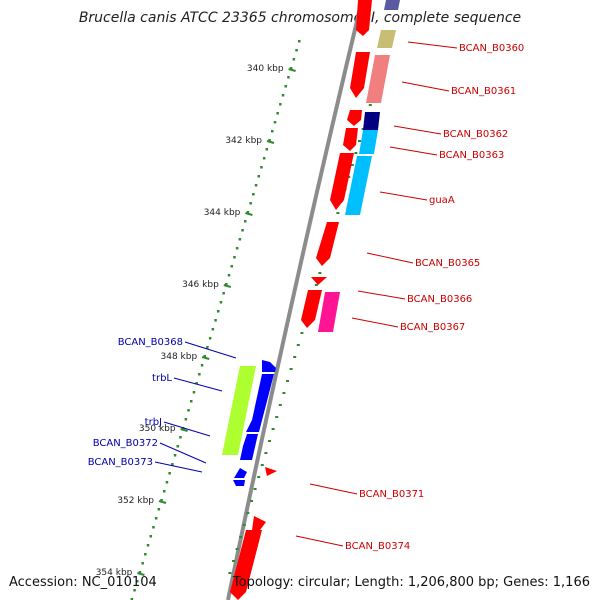 The image size is (600, 600). Describe the element at coordinates (442, 200) in the screenshot. I see `gene-label: guaA` at that location.